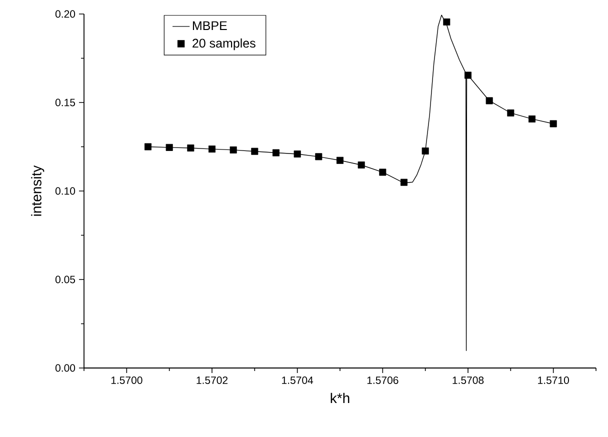 Image resolution: width=608 pixels, height=437 pixels. What do you see at coordinates (65, 368) in the screenshot?
I see `y-tick-label: 0.00` at bounding box center [65, 368].